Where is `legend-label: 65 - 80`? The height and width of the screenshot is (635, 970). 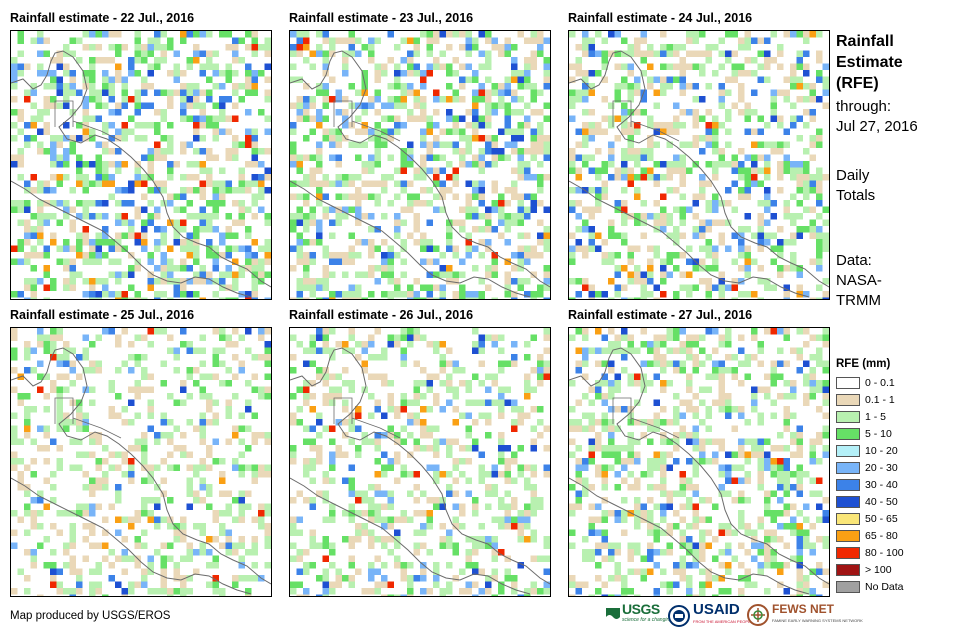
legend-label: 65 - 80 is located at coordinates (881, 535).